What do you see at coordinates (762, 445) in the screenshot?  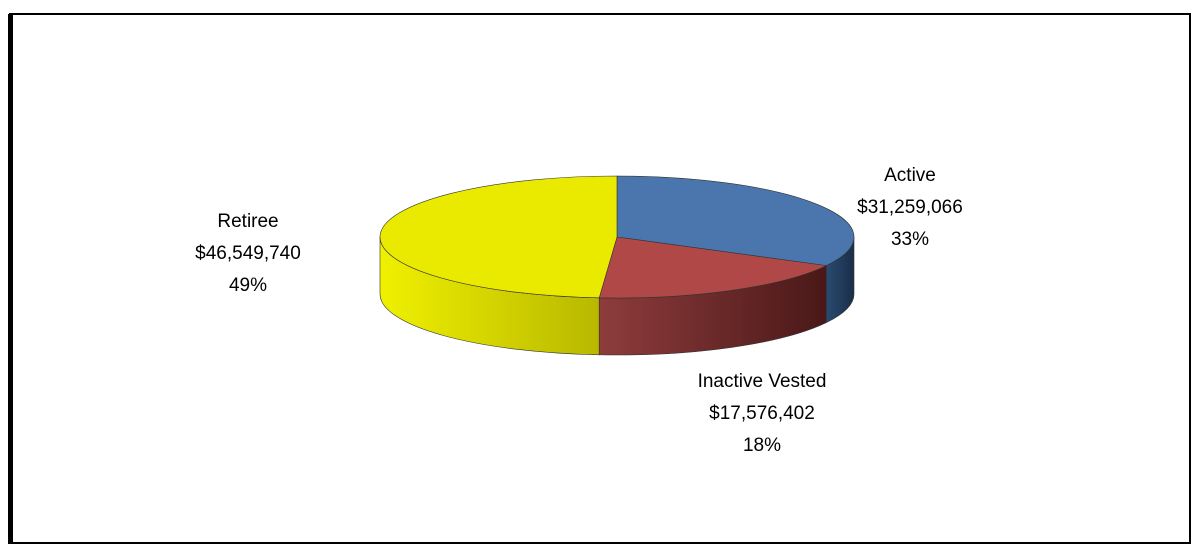 I see `slice-percent-label: 18%` at bounding box center [762, 445].